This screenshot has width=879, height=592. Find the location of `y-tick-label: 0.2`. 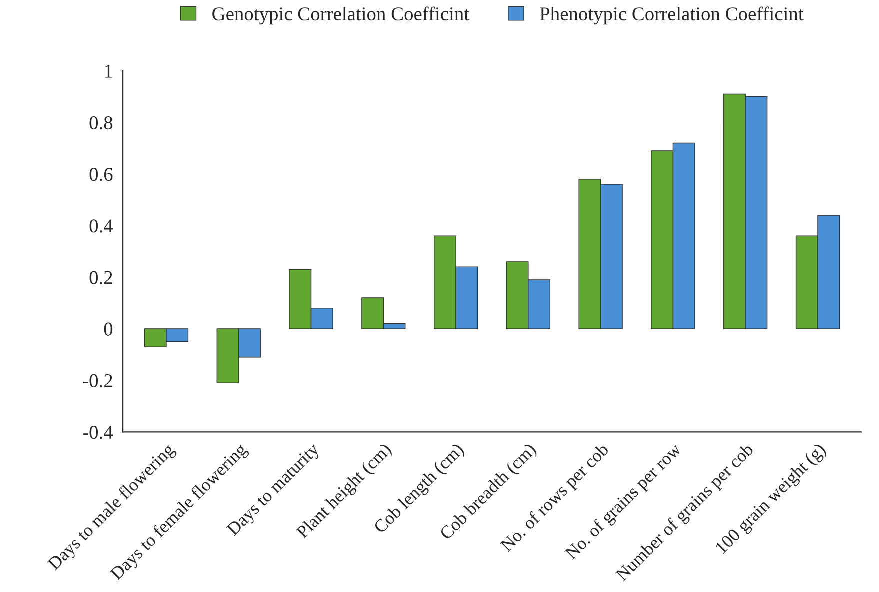

y-tick-label: 0.2 is located at coordinates (101, 277).